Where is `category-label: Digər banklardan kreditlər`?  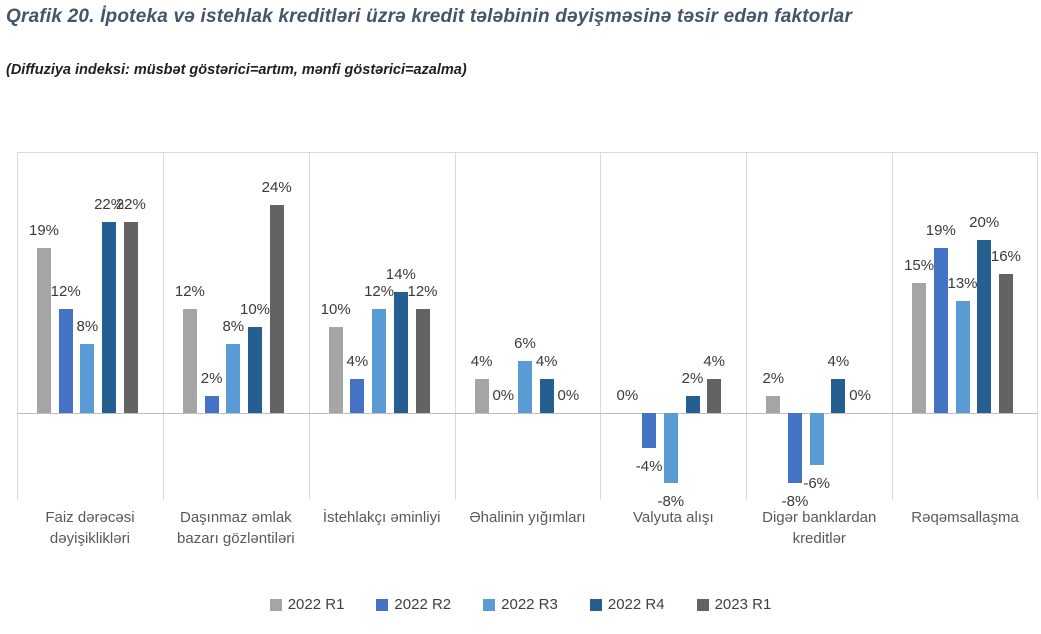 category-label: Digər banklardan kreditlər is located at coordinates (819, 528).